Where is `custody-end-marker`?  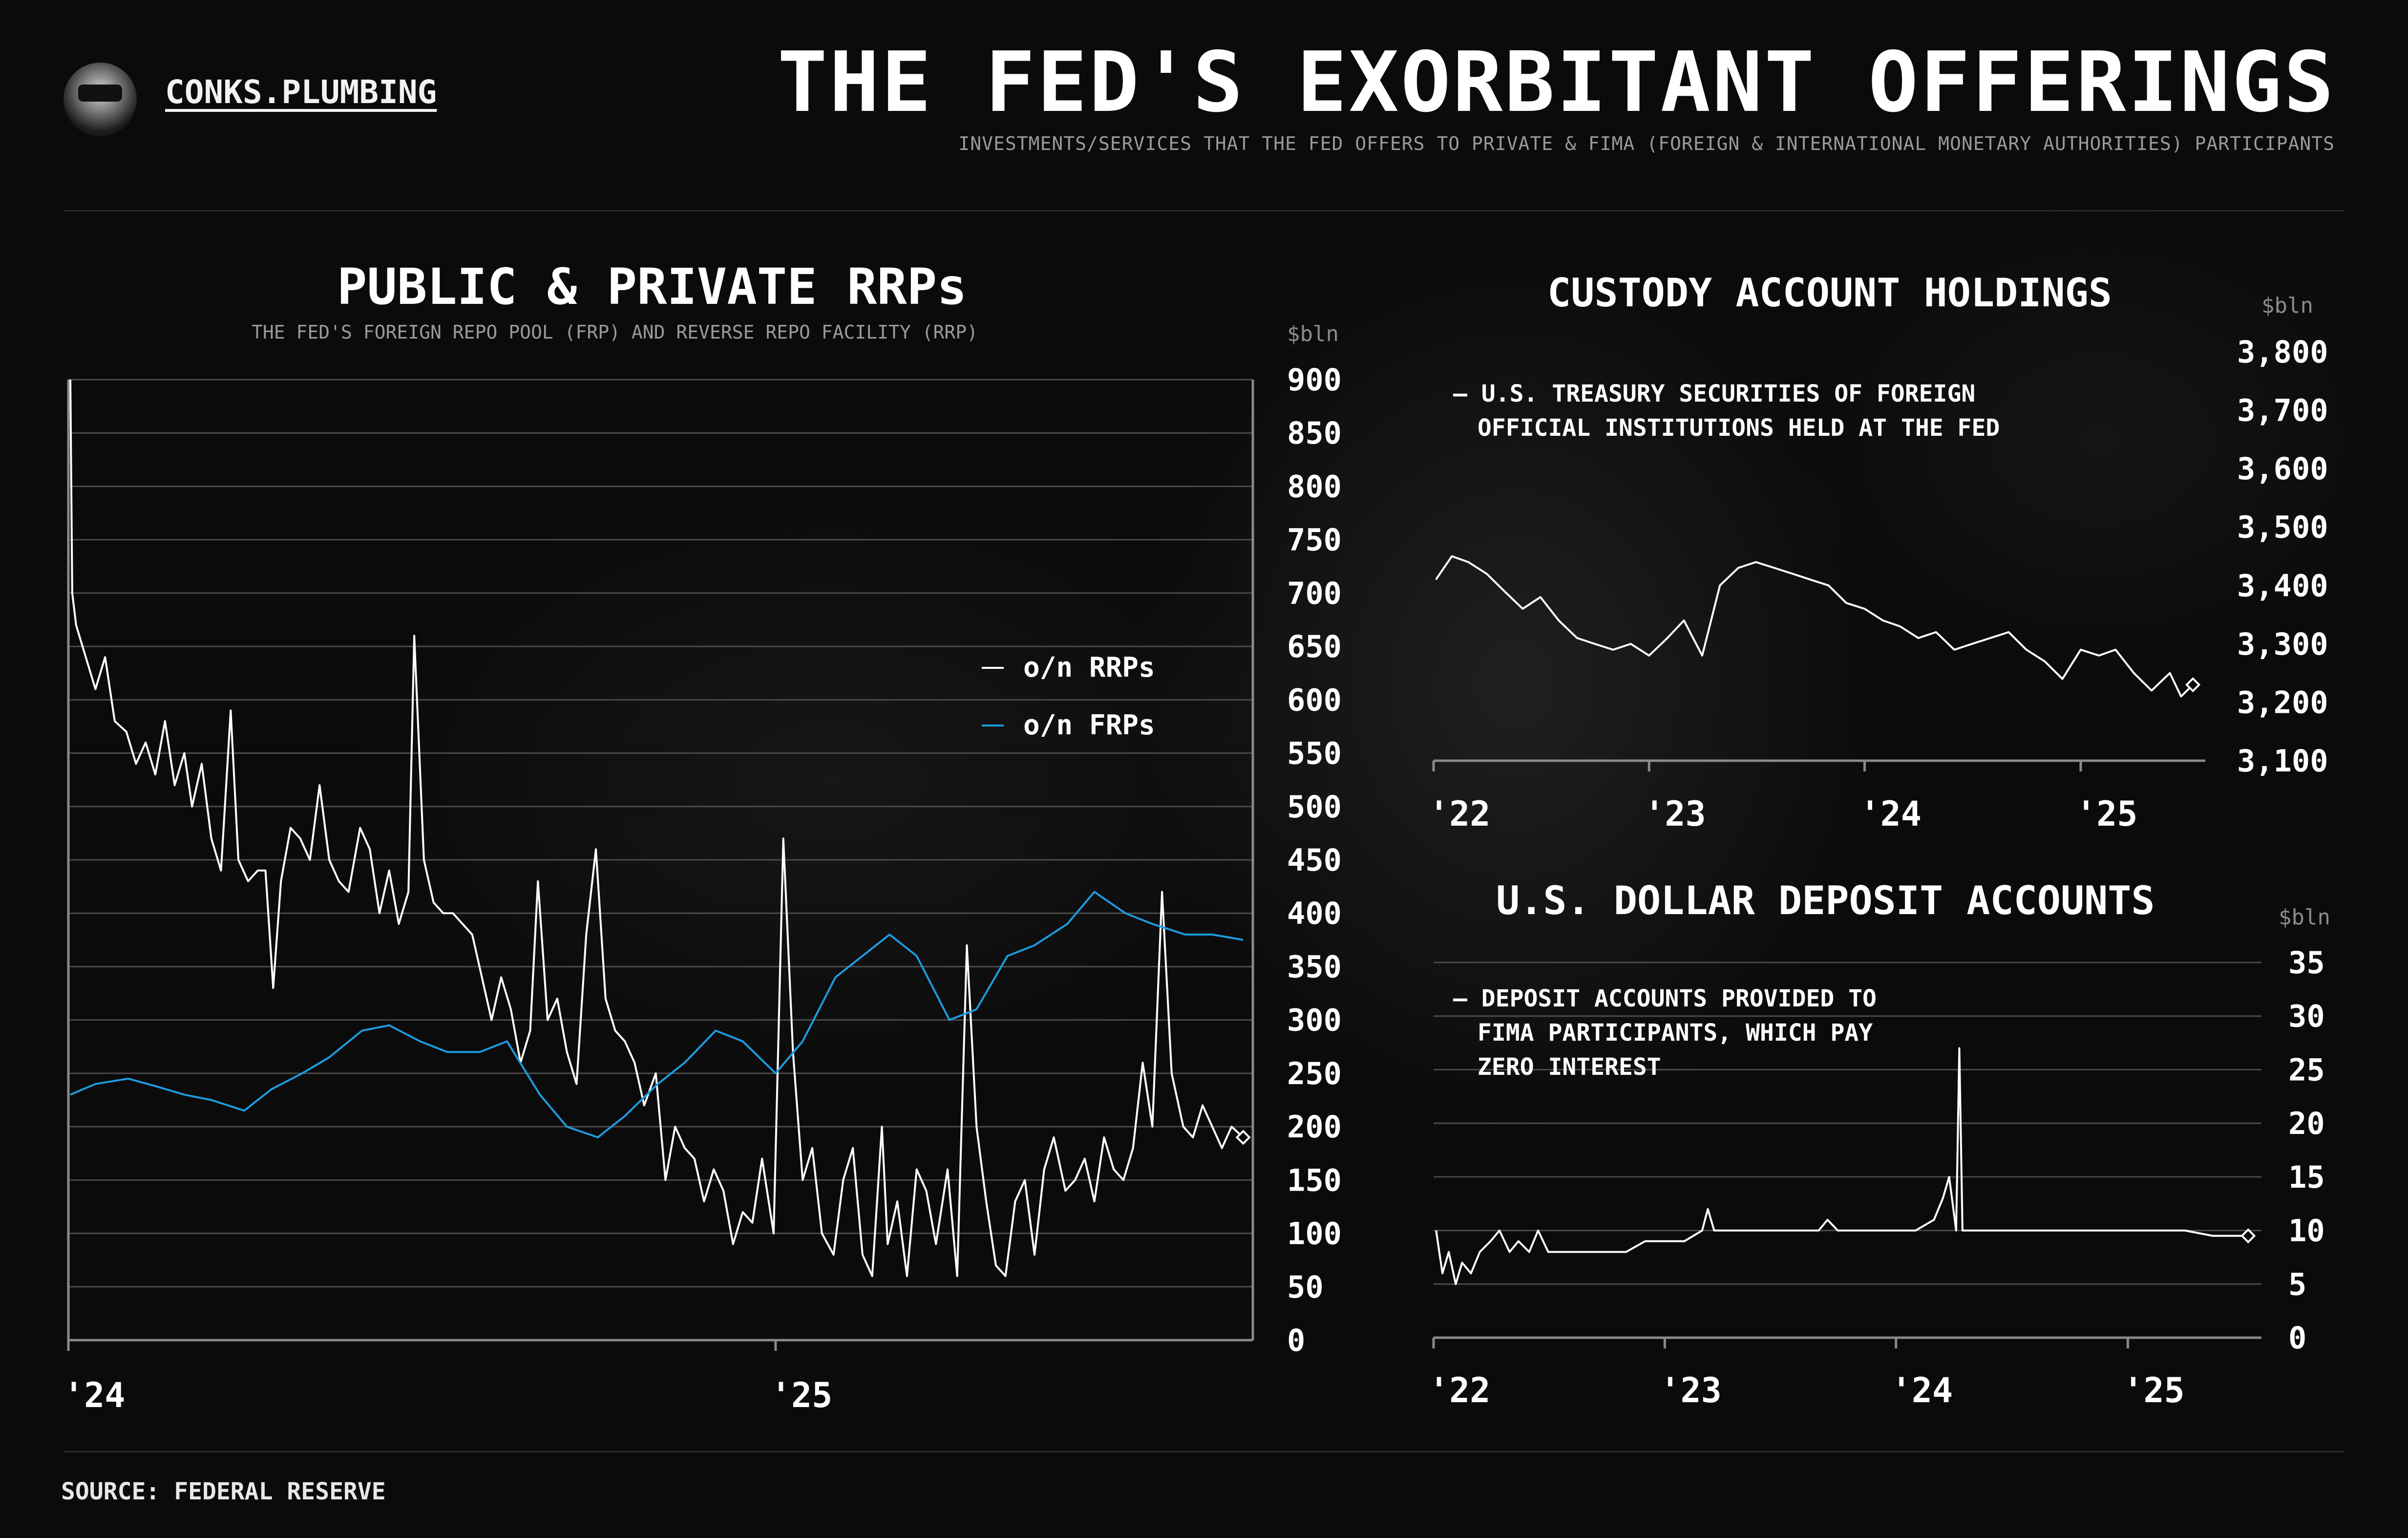 custody-end-marker is located at coordinates (2193, 685).